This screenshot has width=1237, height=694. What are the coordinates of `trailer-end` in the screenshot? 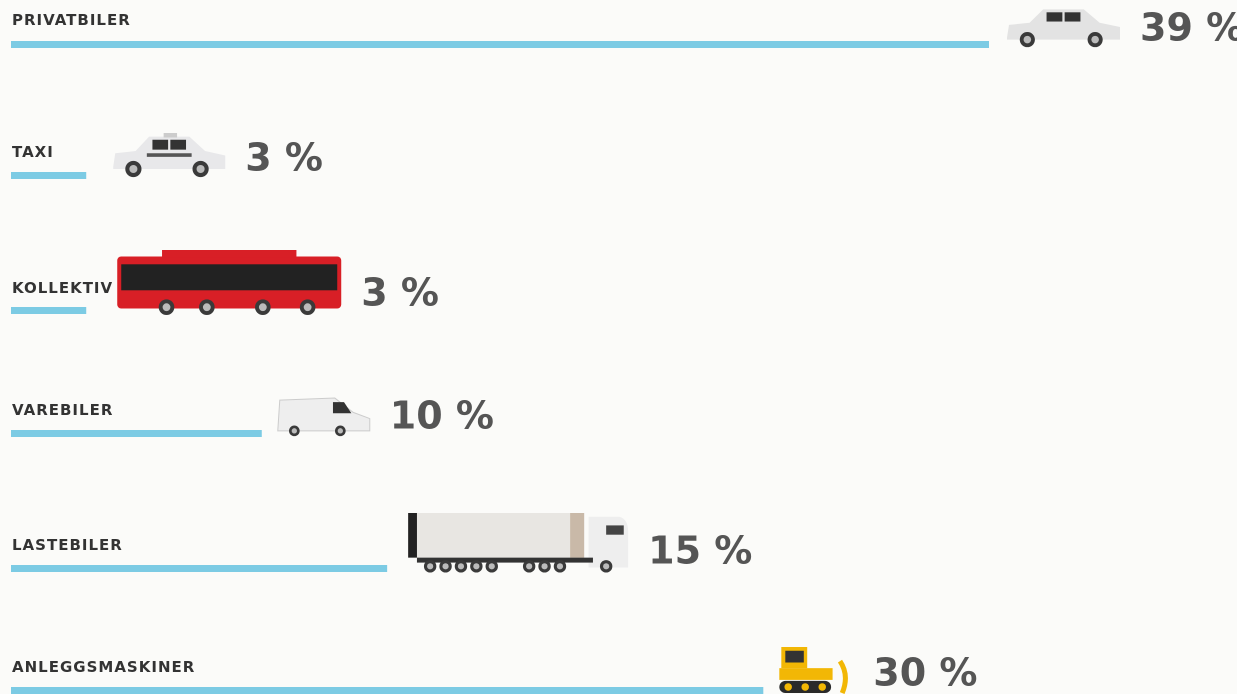 It's located at (412, 535).